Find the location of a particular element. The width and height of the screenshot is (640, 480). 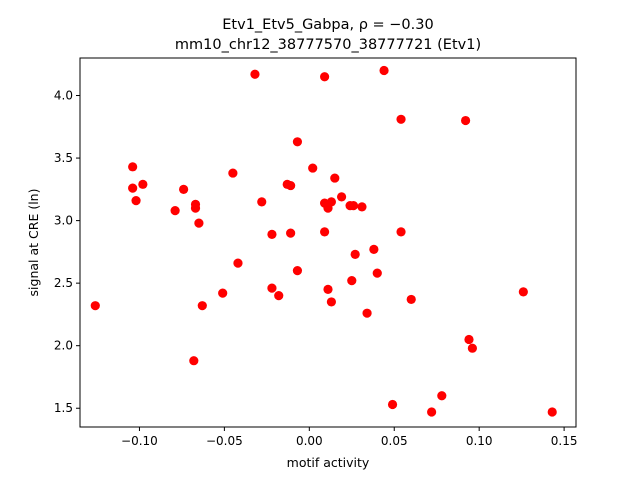

x-tick-label: 0.00 is located at coordinates (309, 441).